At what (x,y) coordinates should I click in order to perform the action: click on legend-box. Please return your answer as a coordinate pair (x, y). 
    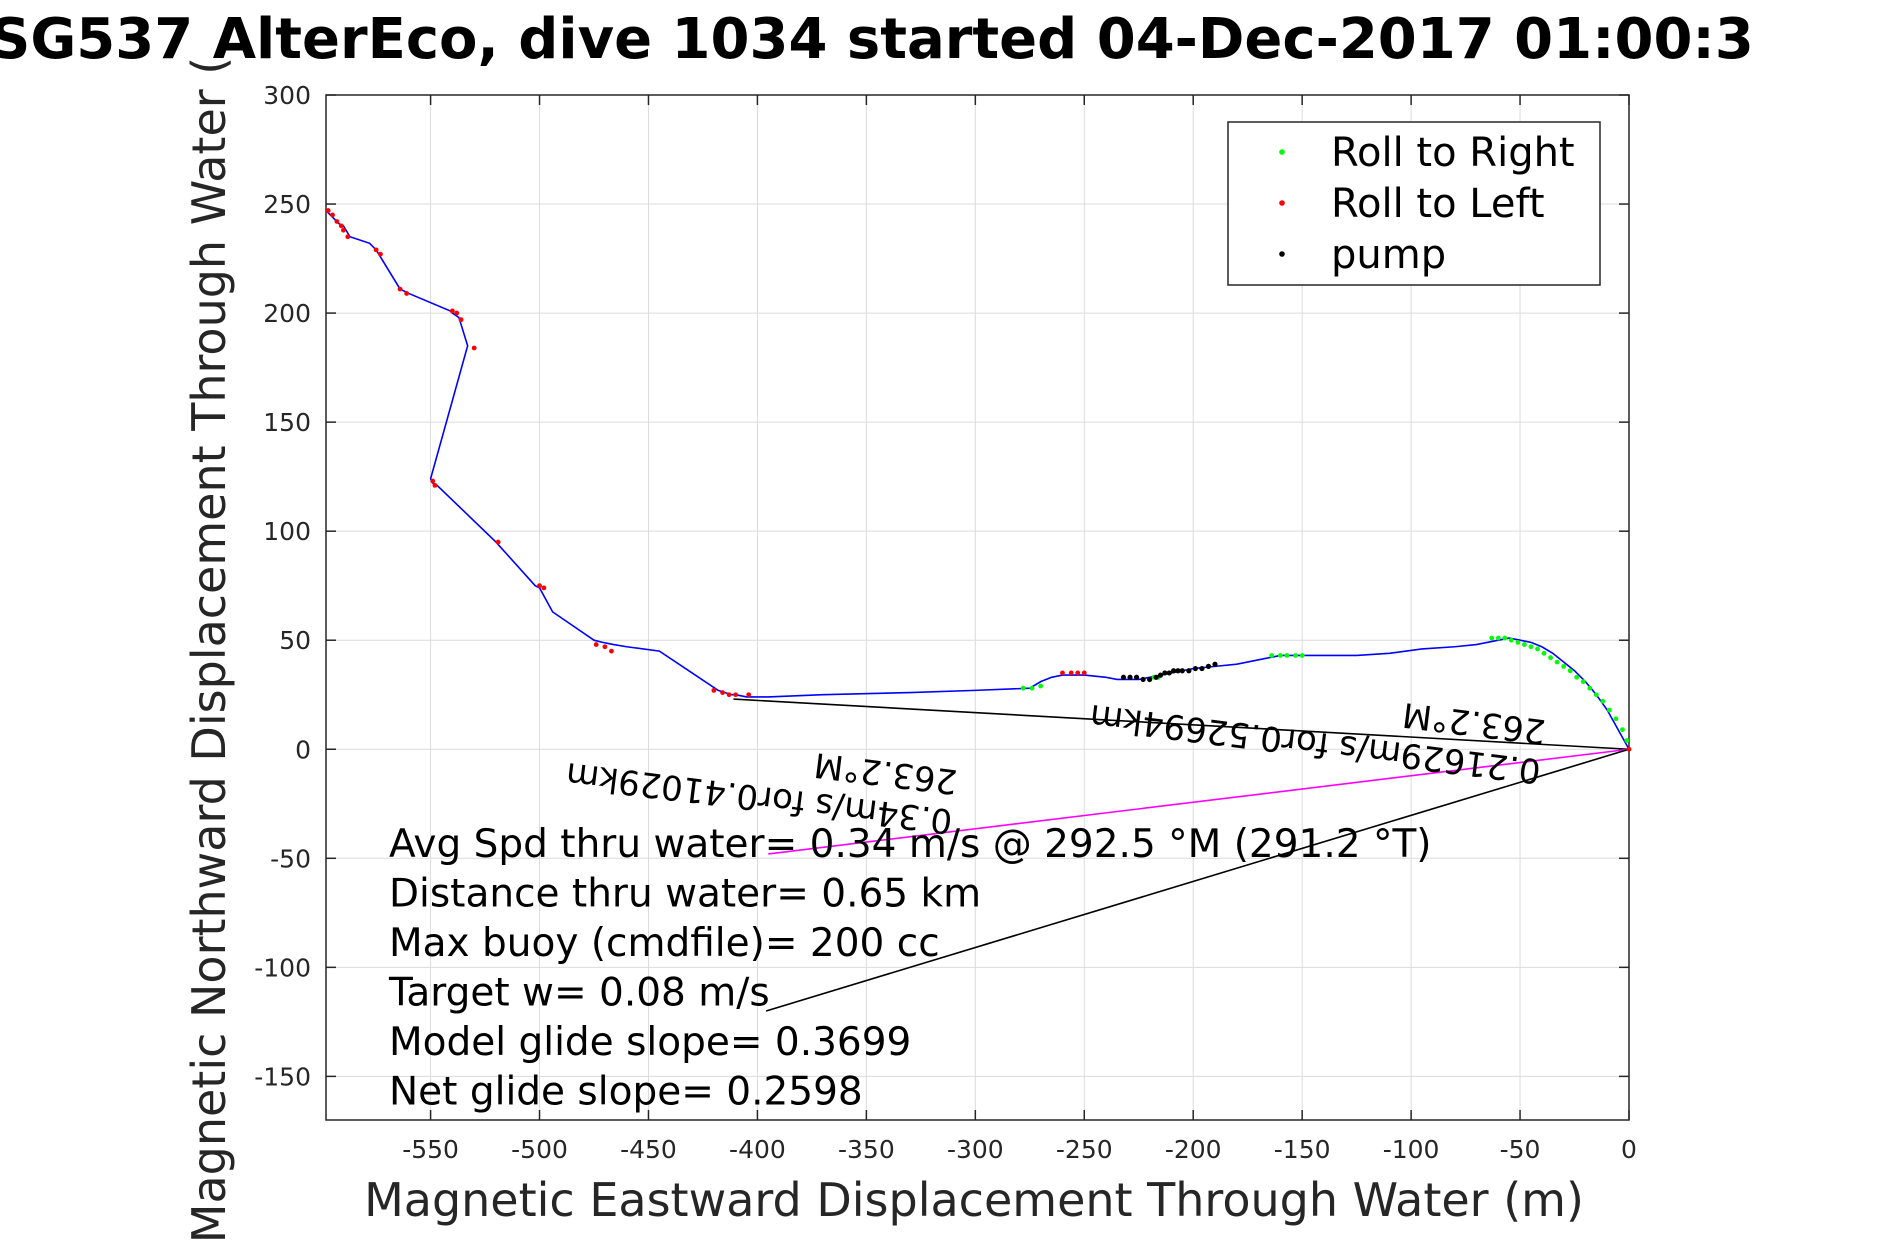
    Looking at the image, I should click on (1414, 203).